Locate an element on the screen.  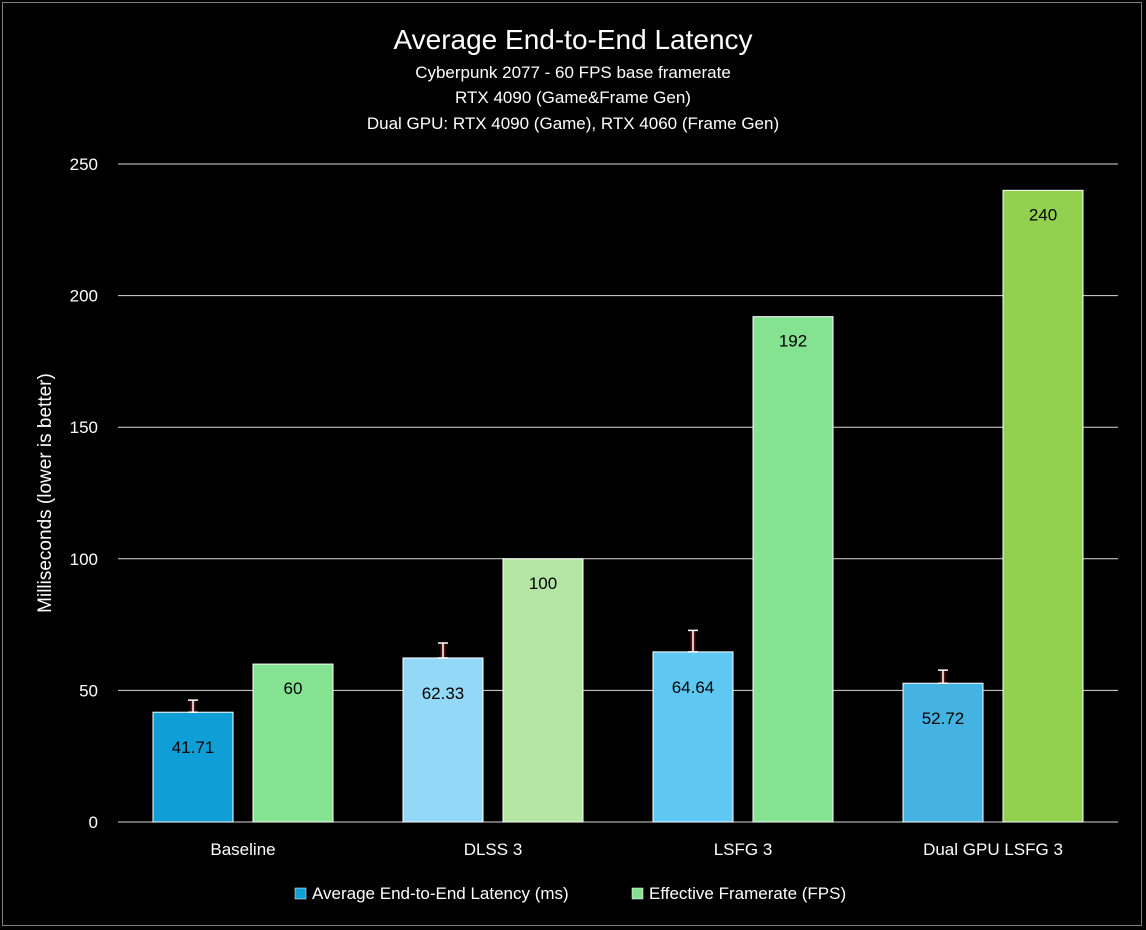
data-label: 52.72 is located at coordinates (943, 718).